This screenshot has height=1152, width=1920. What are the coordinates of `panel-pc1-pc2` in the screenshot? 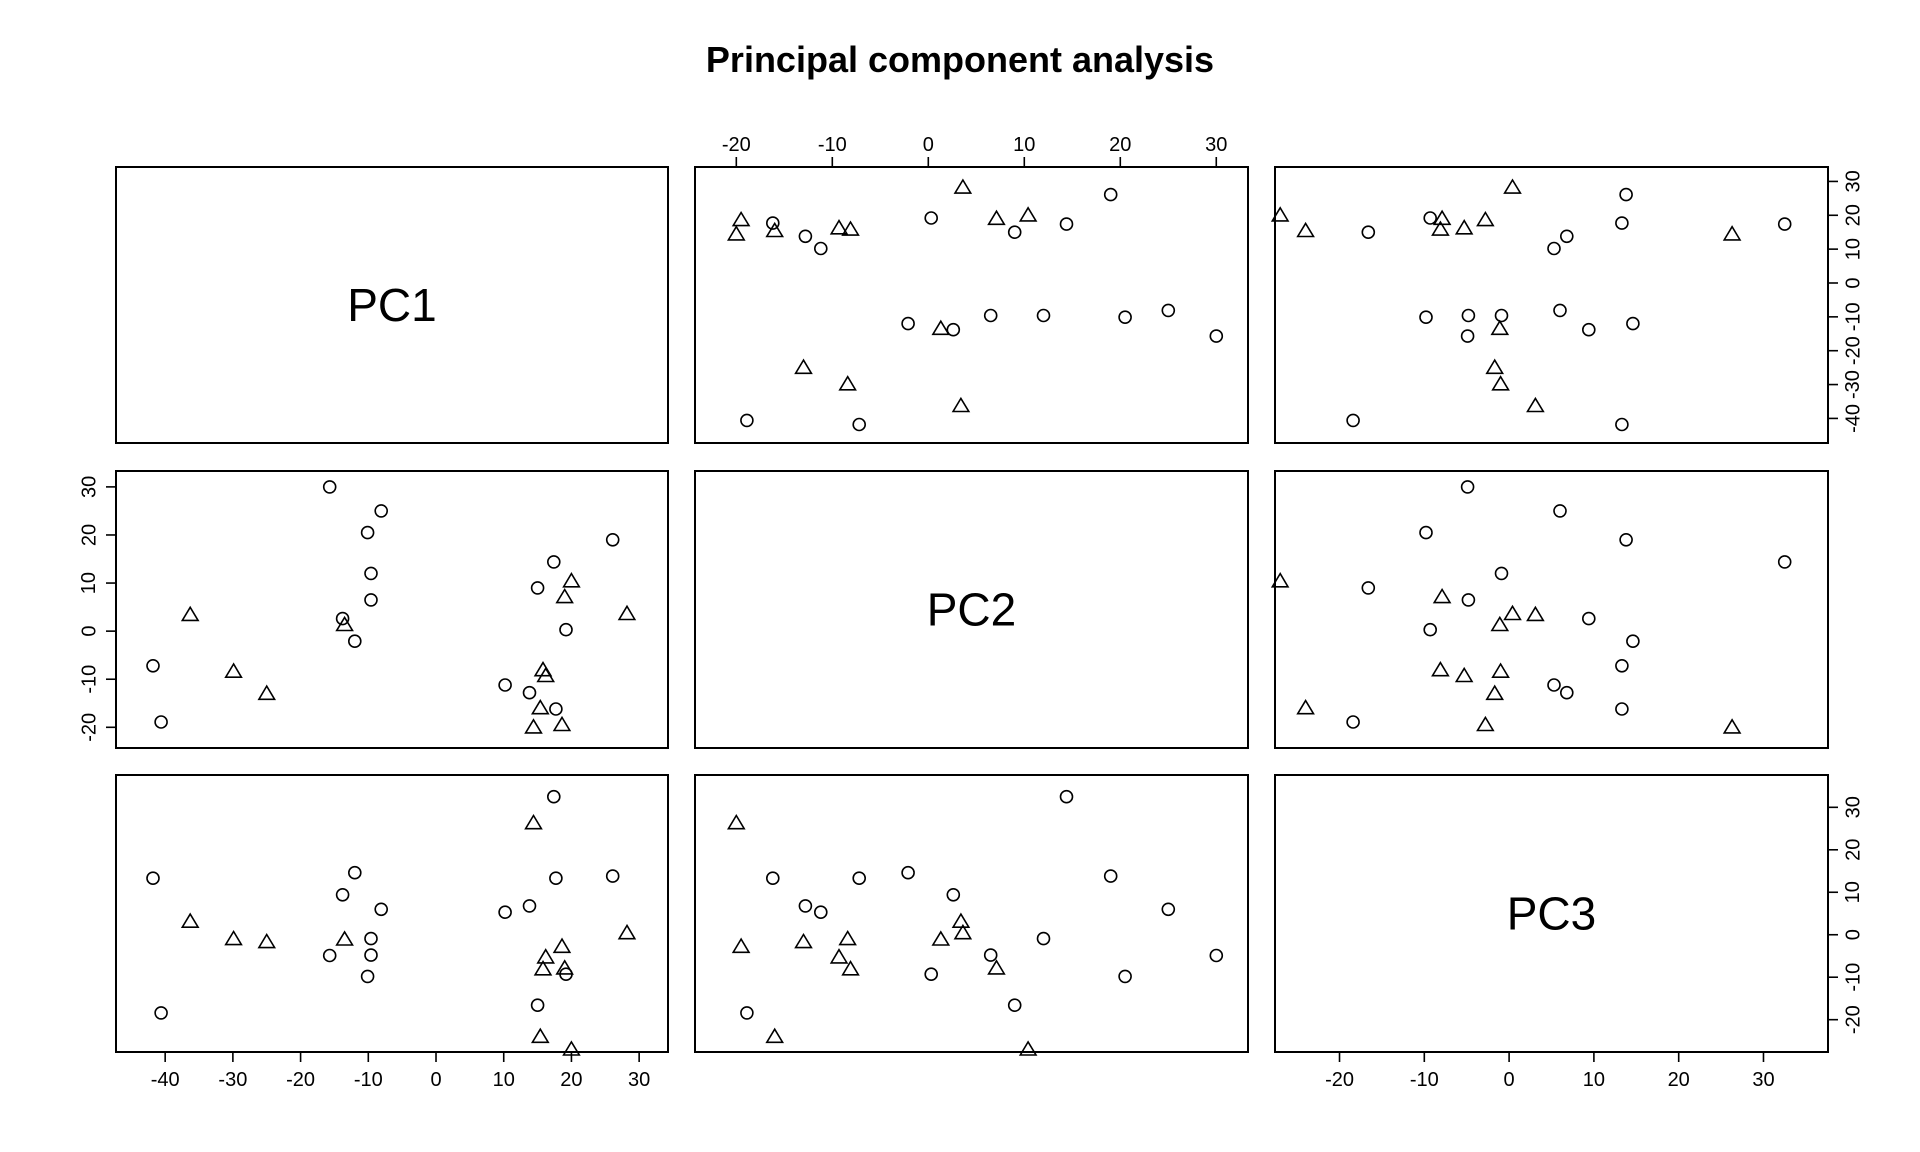 It's located at (971, 305).